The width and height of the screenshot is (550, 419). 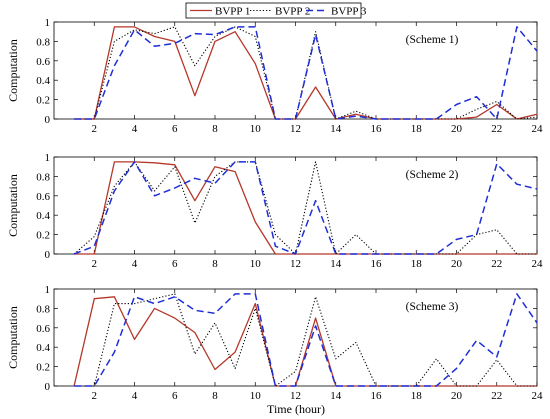 What do you see at coordinates (432, 307) in the screenshot?
I see `scheme-annotation: (Scheme 3)` at bounding box center [432, 307].